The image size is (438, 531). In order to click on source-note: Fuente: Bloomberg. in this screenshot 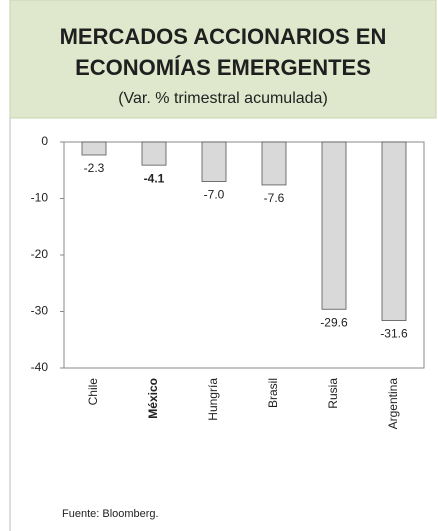, I will do `click(110, 514)`.